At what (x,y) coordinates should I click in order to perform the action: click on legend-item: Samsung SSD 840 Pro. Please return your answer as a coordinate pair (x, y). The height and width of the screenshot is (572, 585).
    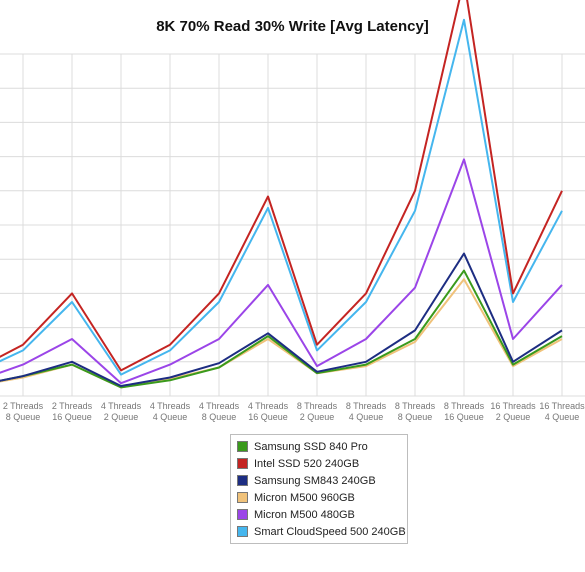
    Looking at the image, I should click on (319, 446).